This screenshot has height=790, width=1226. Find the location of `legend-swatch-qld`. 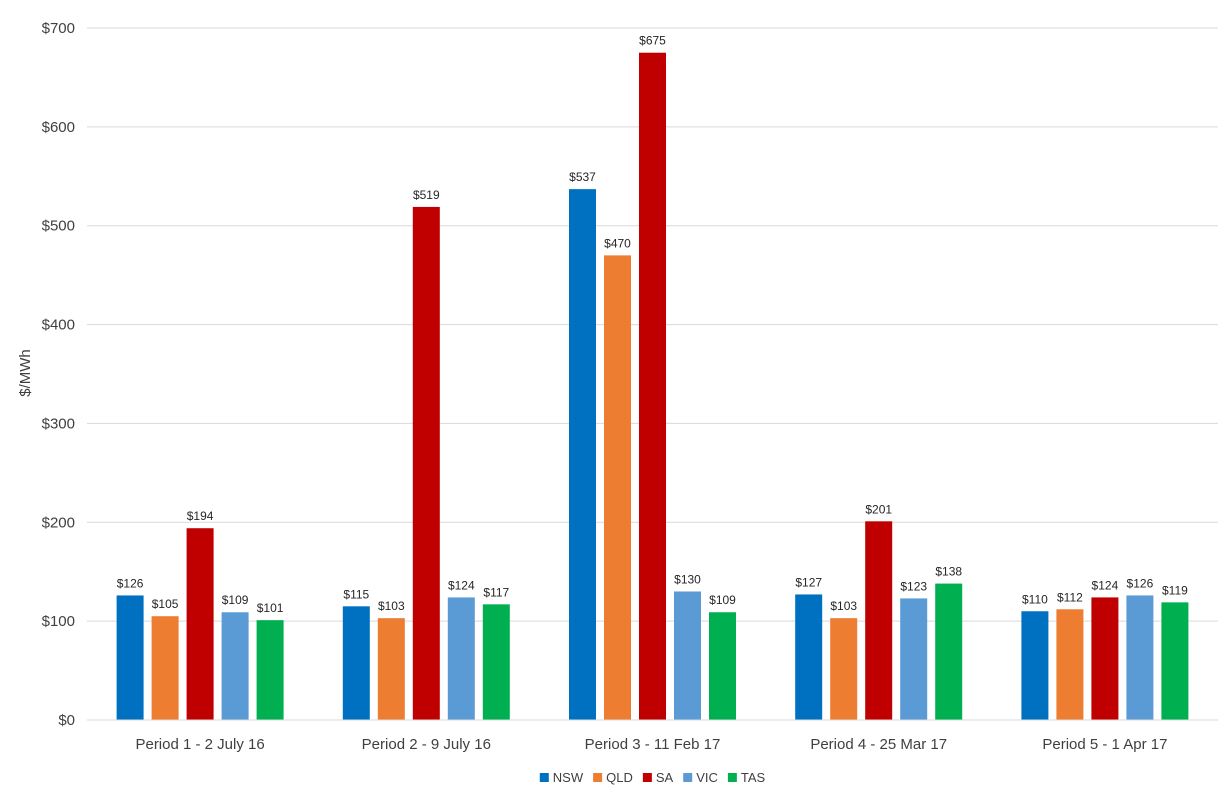

legend-swatch-qld is located at coordinates (598, 777).